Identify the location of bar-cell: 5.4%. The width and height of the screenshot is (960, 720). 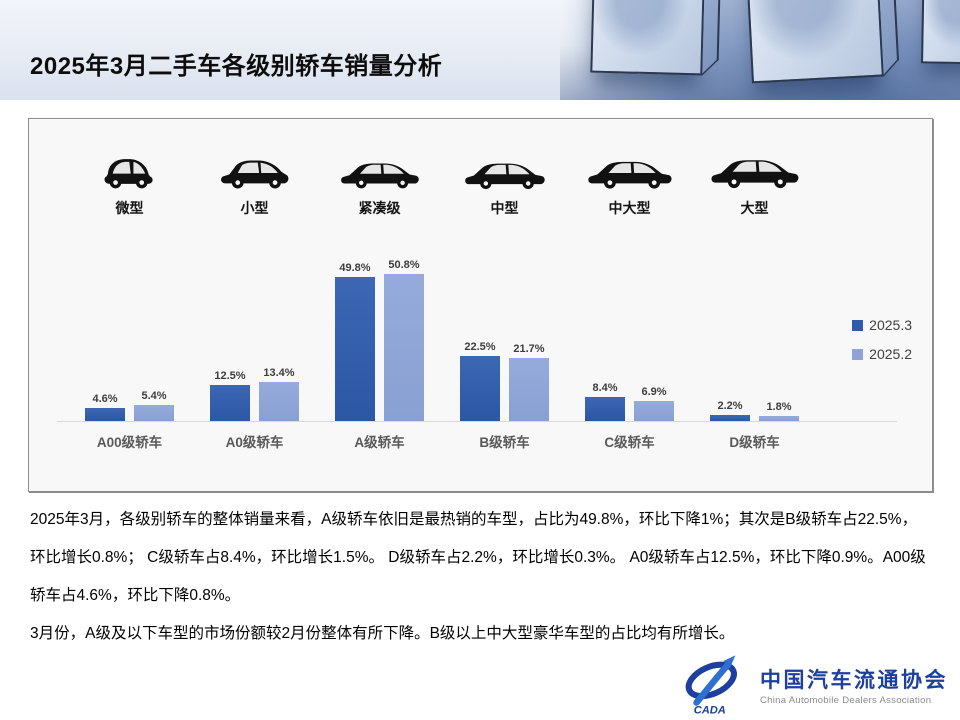
(154, 405).